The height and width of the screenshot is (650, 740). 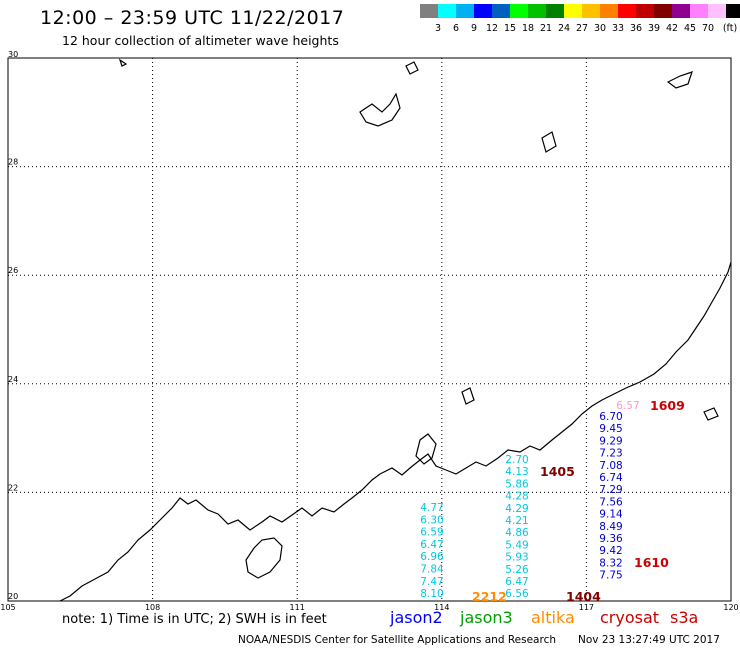 I want to click on lon-label: 114, so click(x=441, y=607).